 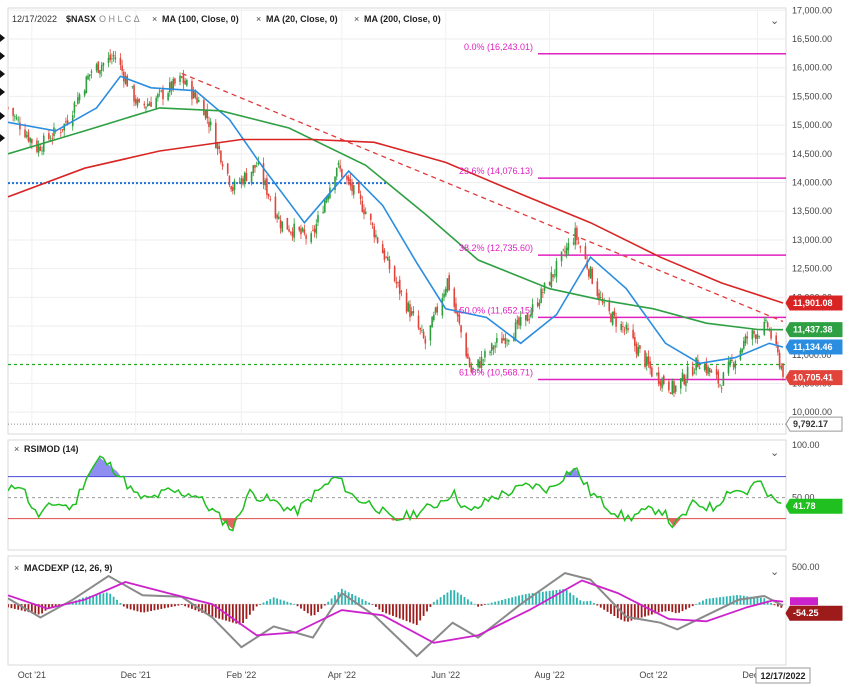 I want to click on macd-collapse-chevron-icon: ⌄, so click(x=774, y=572).